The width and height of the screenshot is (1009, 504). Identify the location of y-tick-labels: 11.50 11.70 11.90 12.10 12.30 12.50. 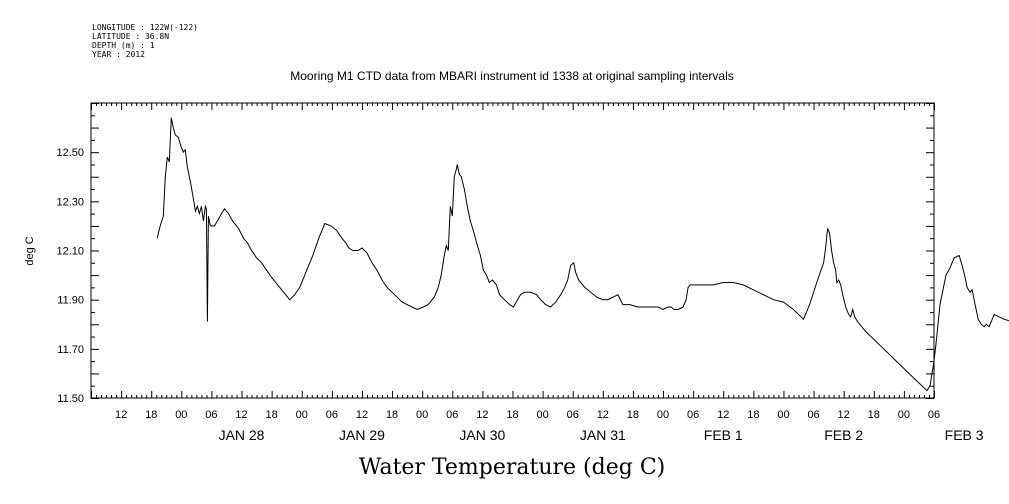
(70, 276).